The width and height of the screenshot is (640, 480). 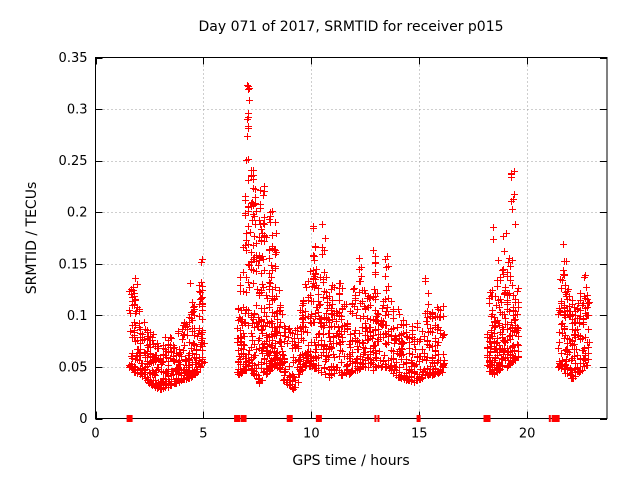 I want to click on x-tick-label: 0, so click(x=95, y=434).